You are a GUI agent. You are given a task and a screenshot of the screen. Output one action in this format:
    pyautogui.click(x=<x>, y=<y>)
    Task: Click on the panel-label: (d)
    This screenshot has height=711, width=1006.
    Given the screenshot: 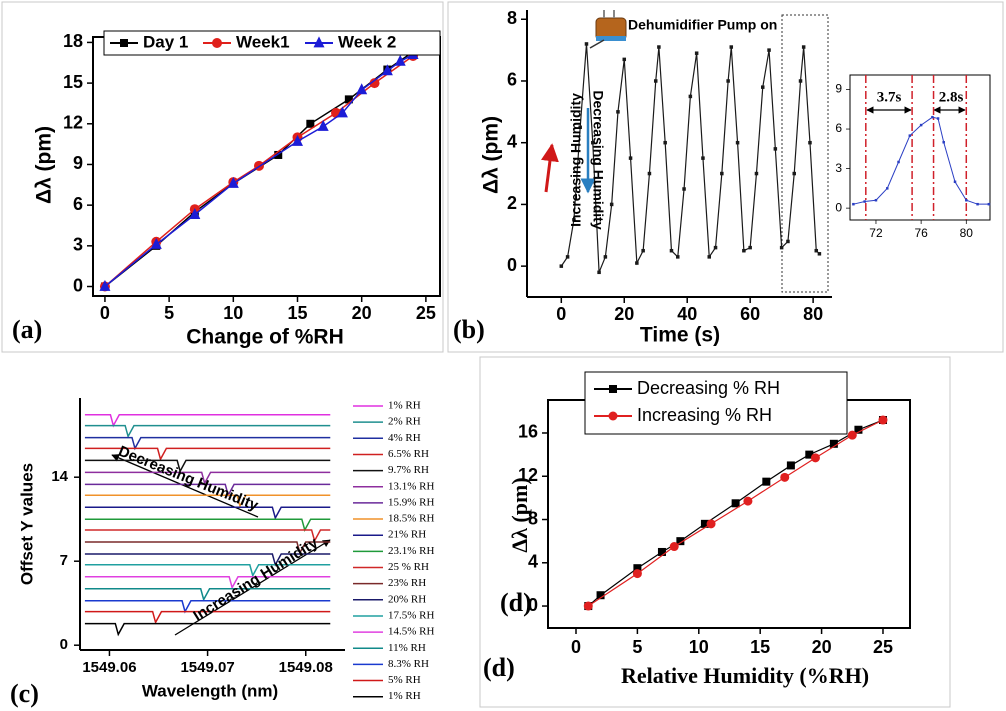 What is the action you would take?
    pyautogui.click(x=516, y=602)
    